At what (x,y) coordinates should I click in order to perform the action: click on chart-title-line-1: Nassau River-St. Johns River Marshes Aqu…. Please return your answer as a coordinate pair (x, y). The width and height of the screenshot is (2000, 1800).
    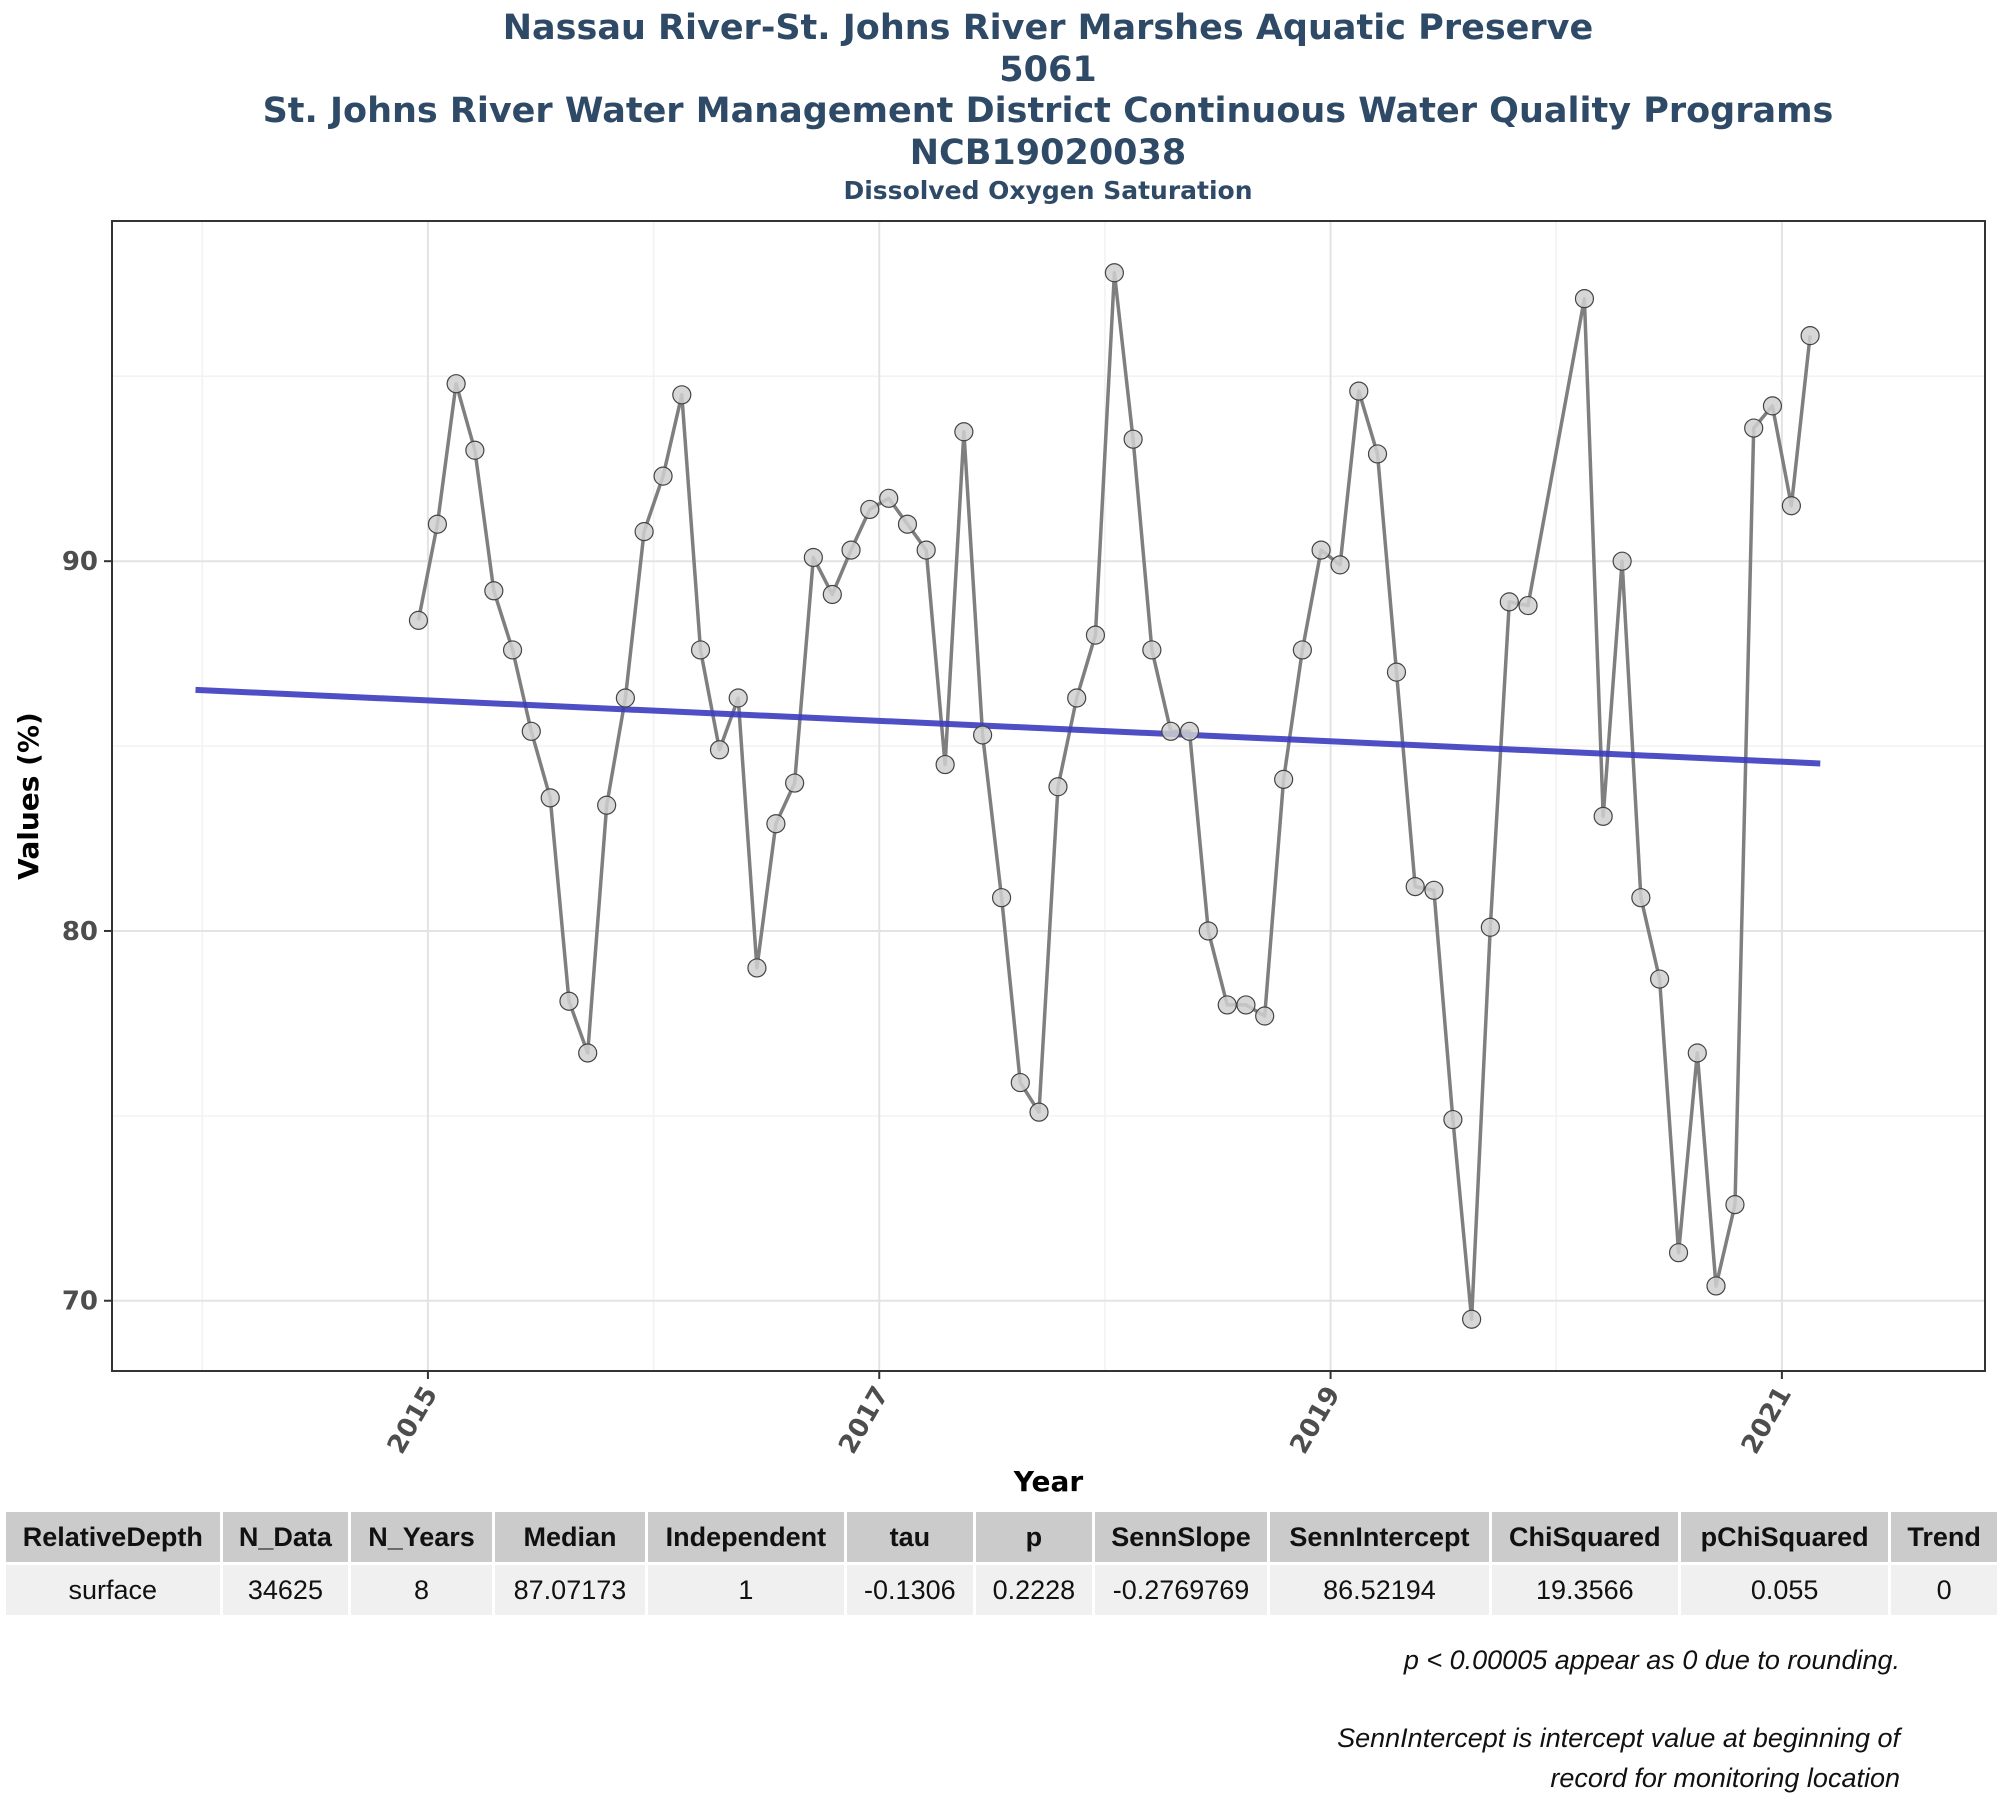
    Looking at the image, I should click on (1048, 28).